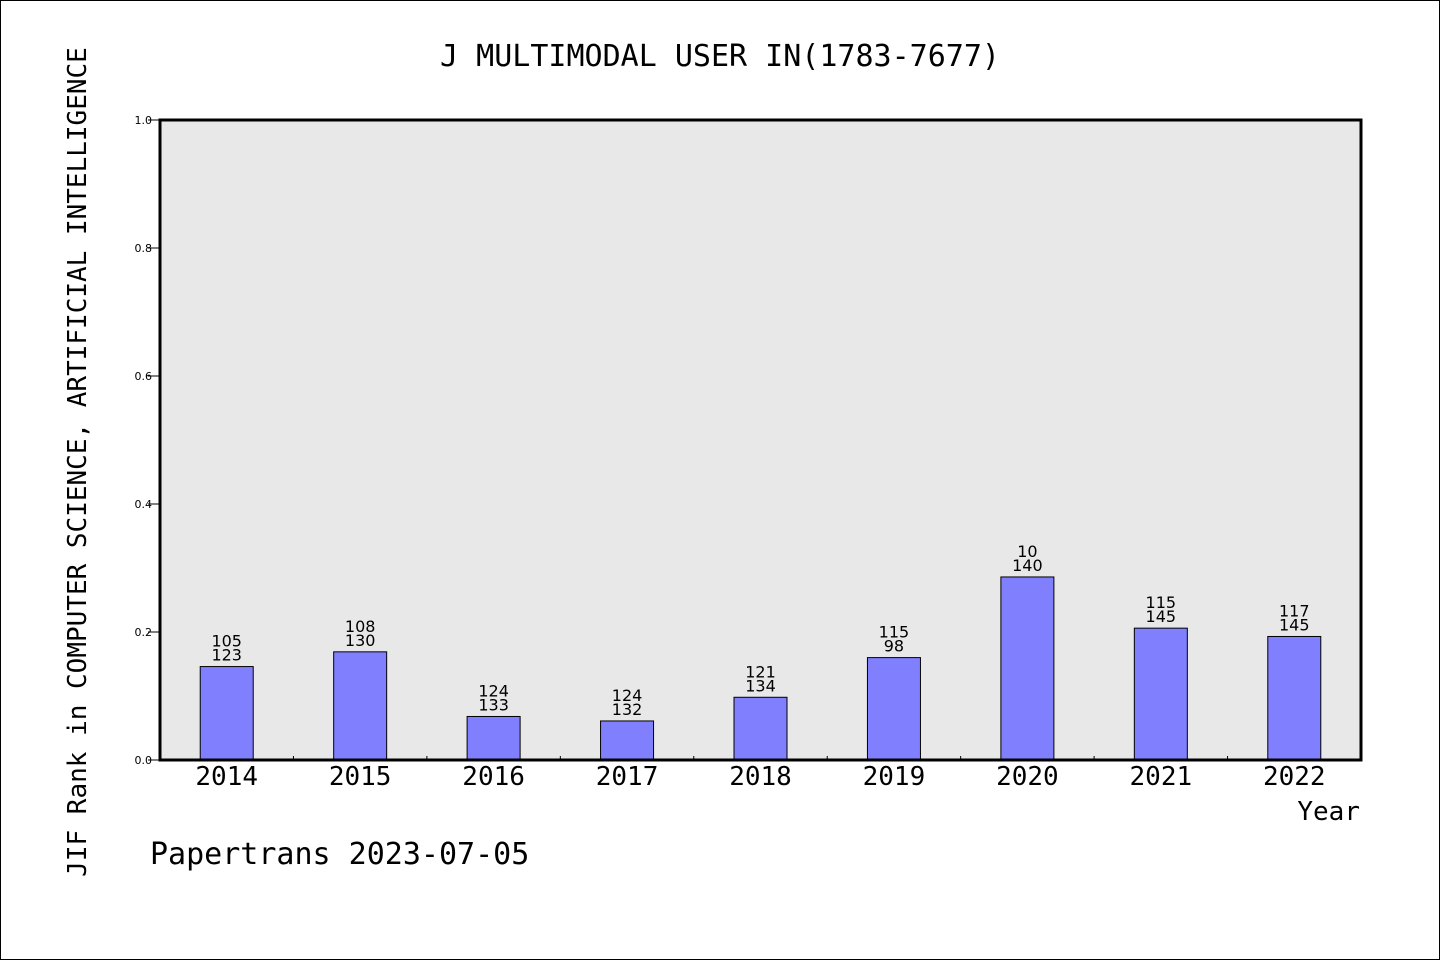 The height and width of the screenshot is (960, 1440). Describe the element at coordinates (493, 704) in the screenshot. I see `bar-total-label: 133` at that location.